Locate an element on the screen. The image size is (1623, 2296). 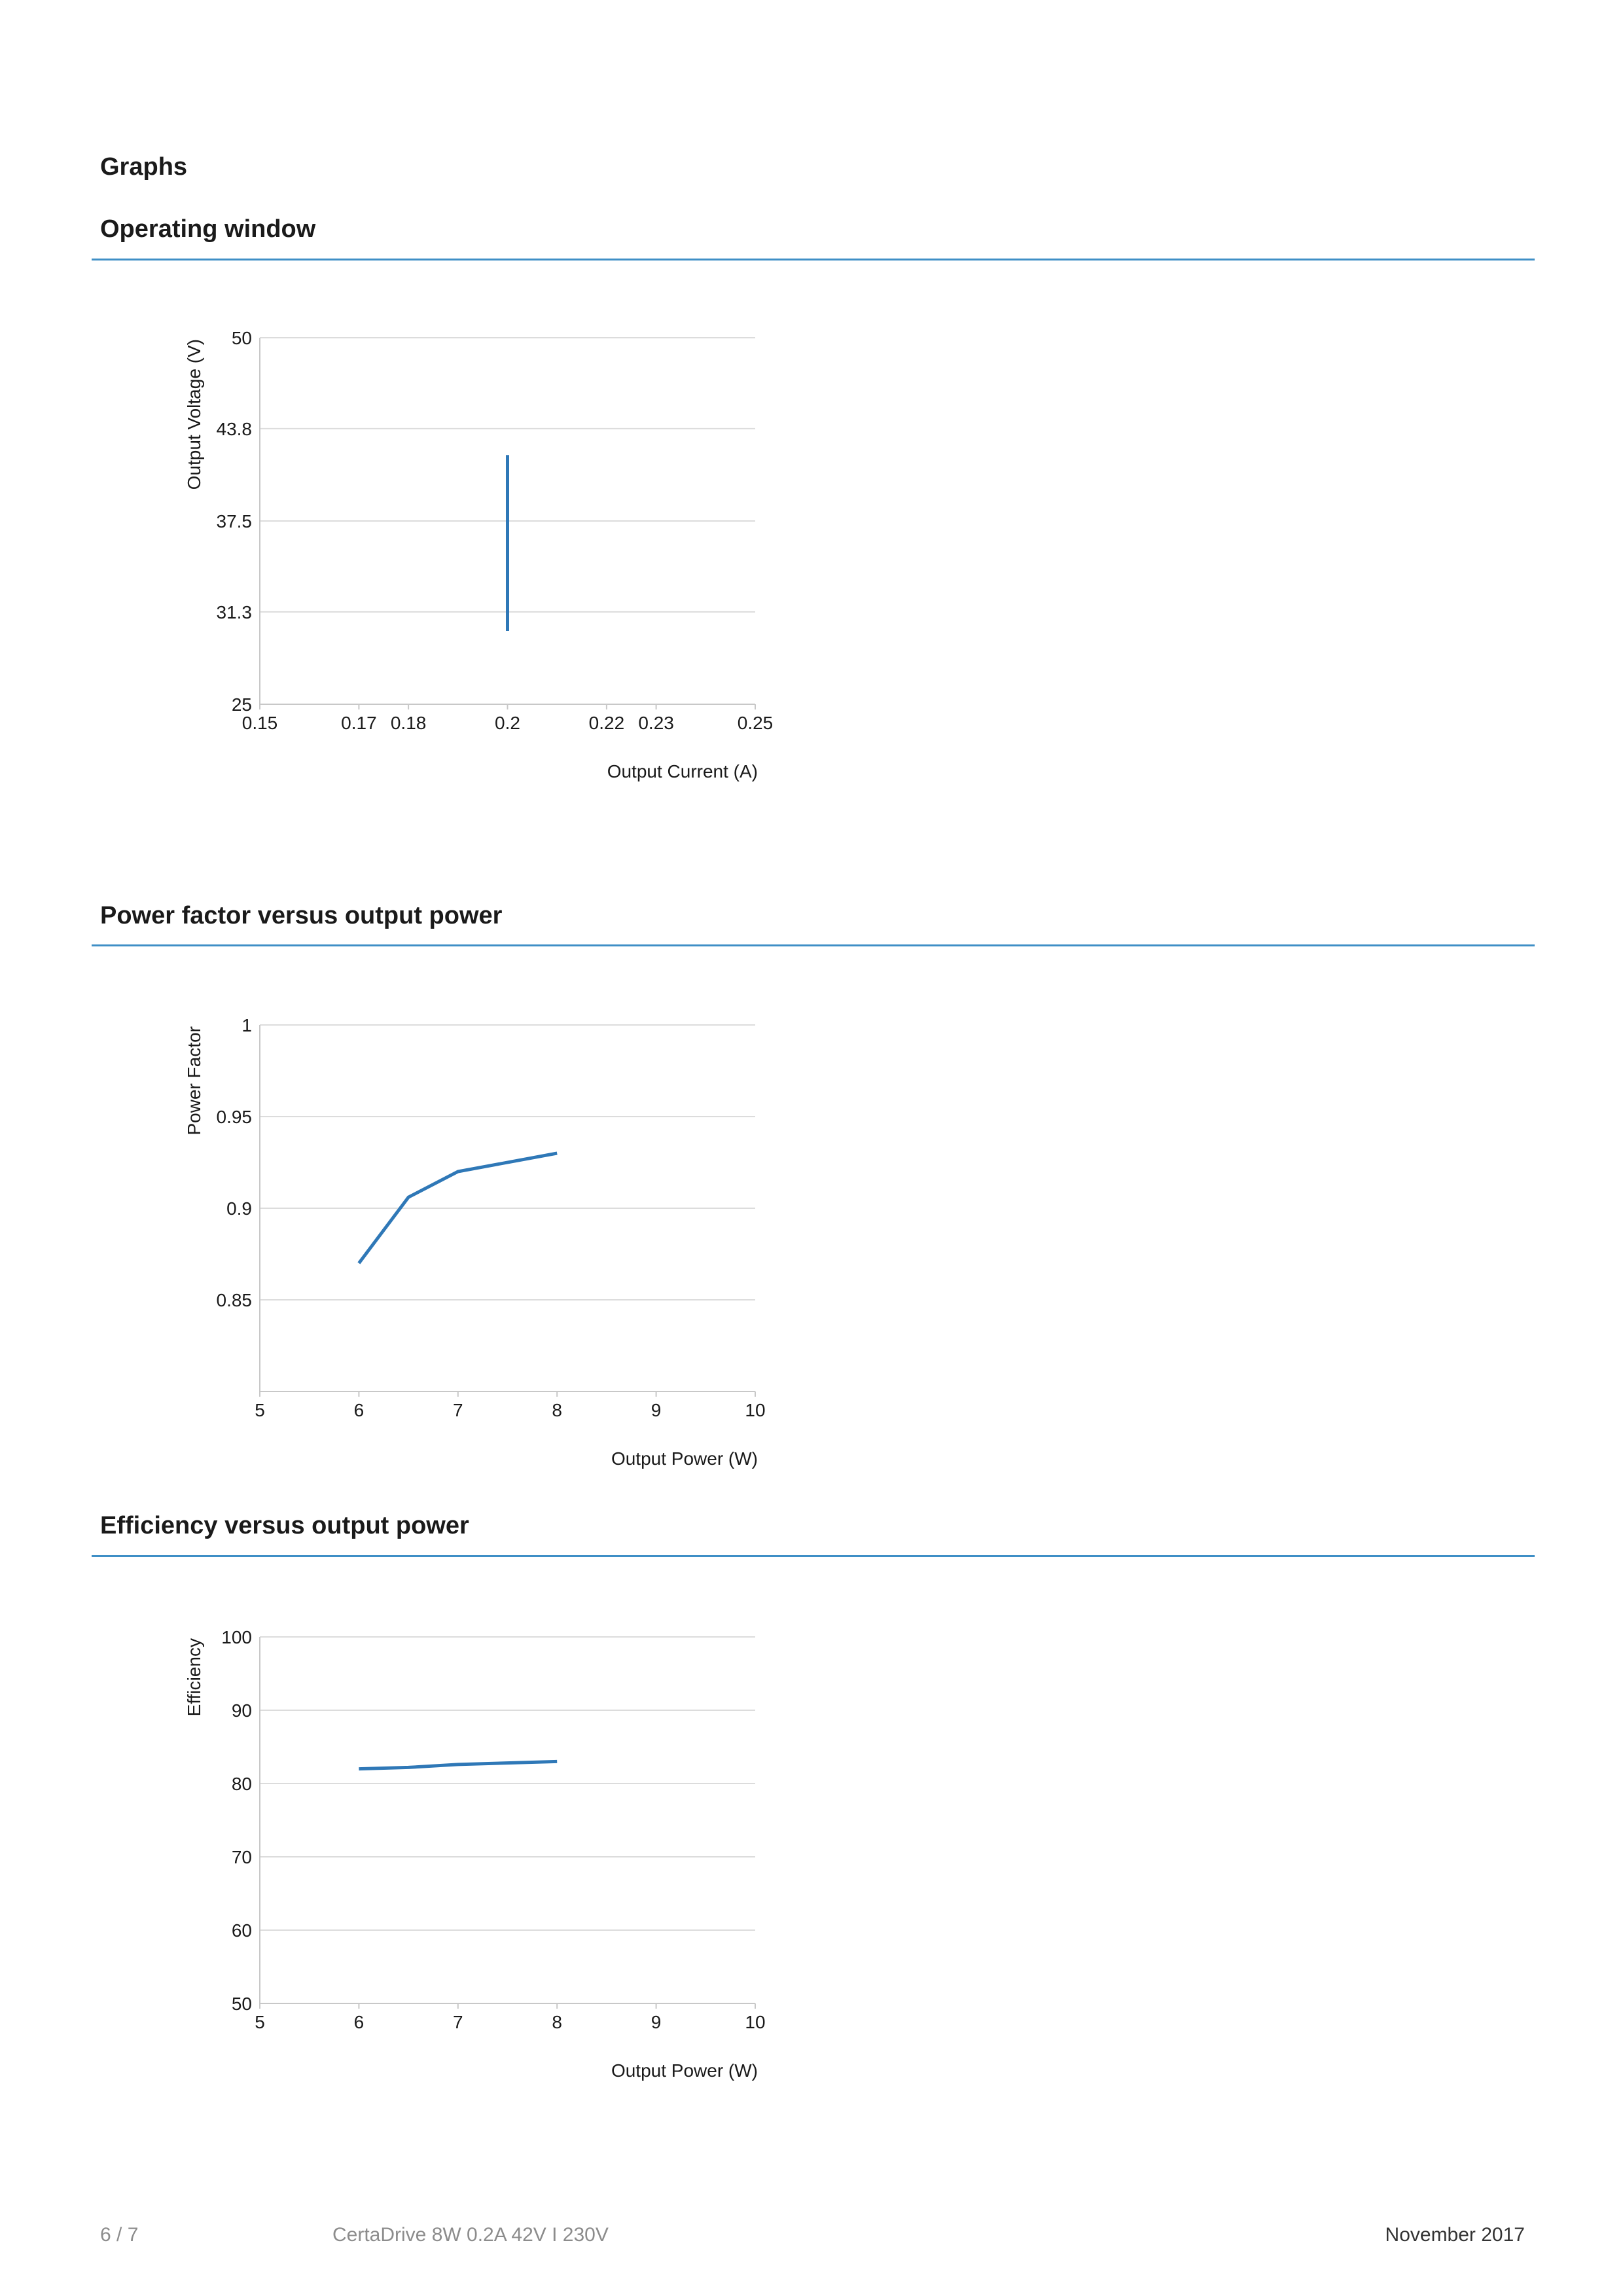
y-tick-label: 1 is located at coordinates (246, 1025).